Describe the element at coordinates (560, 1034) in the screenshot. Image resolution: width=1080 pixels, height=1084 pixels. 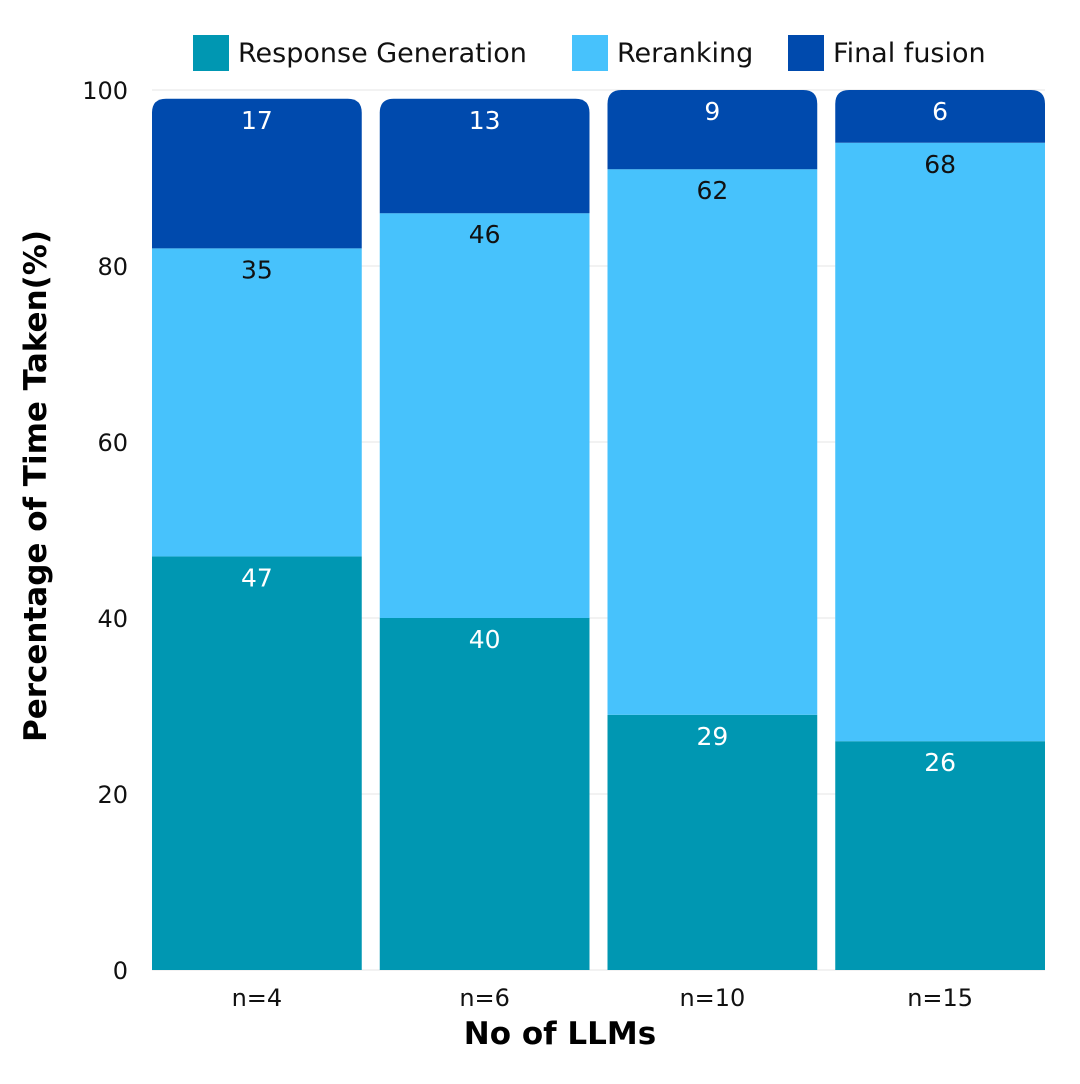
I see `x-axis-title: No of LLMs` at that location.